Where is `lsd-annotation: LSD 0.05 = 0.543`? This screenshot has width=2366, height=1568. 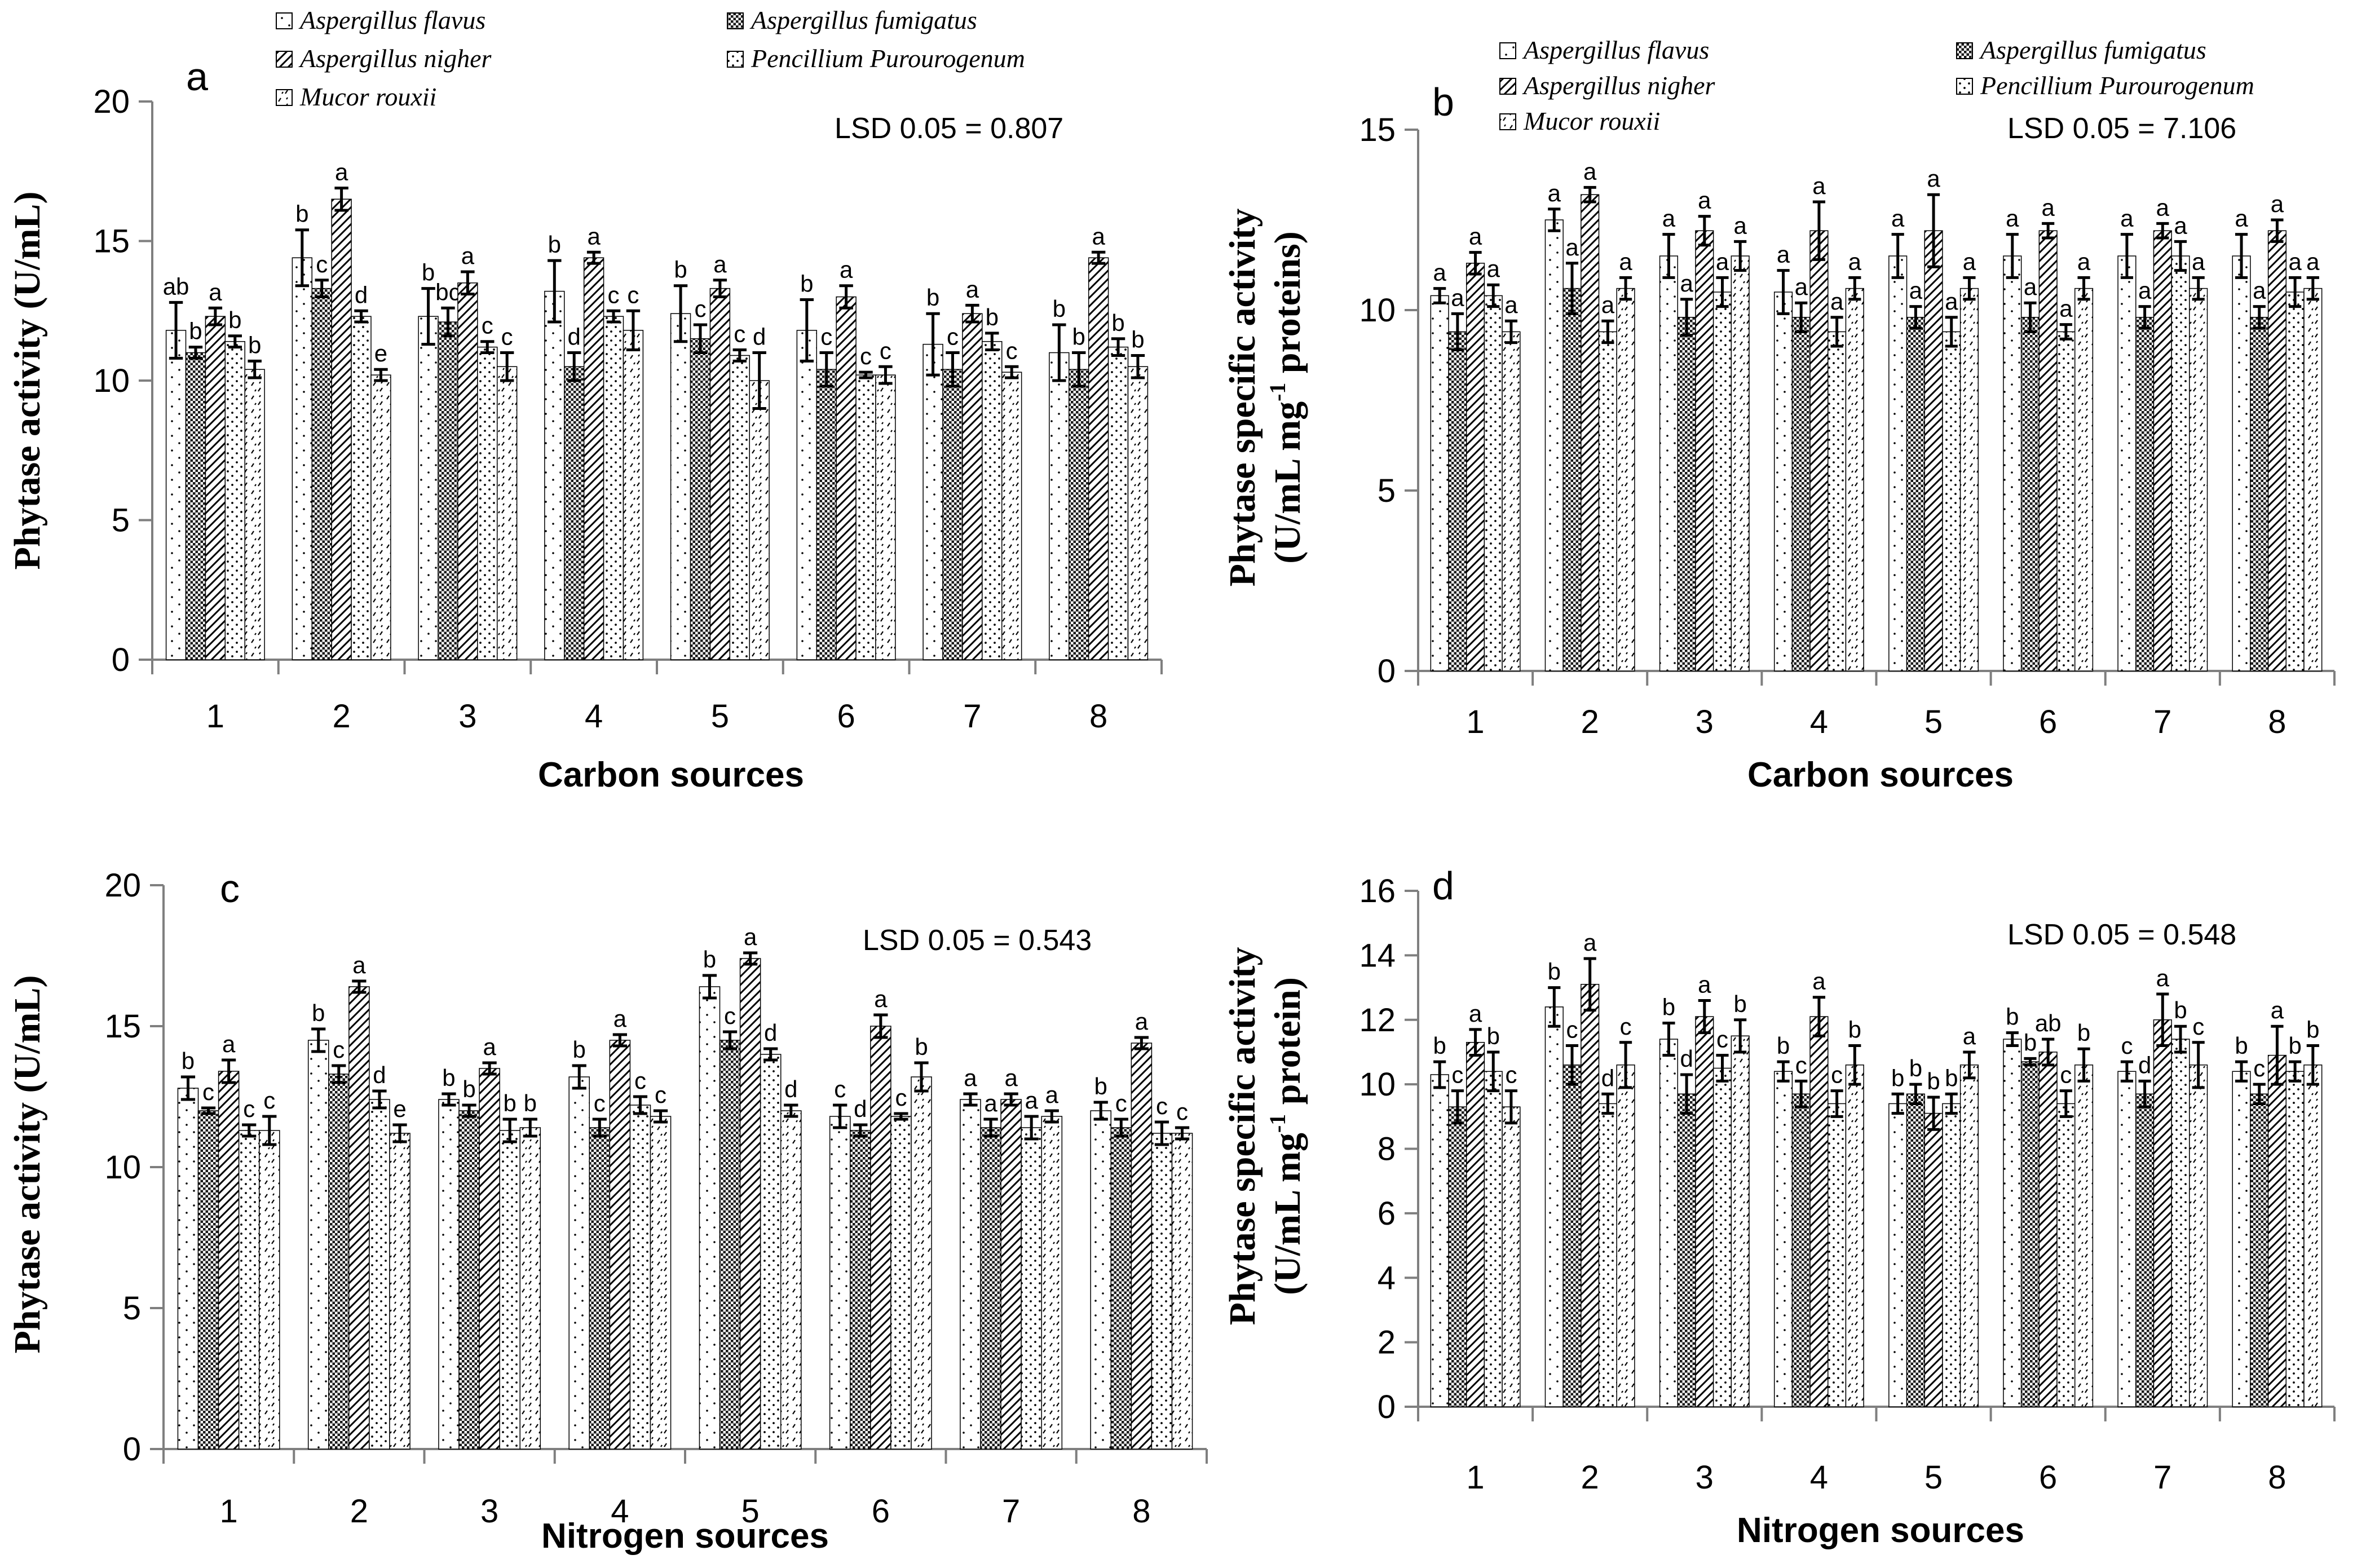
lsd-annotation: LSD 0.05 = 0.543 is located at coordinates (977, 940).